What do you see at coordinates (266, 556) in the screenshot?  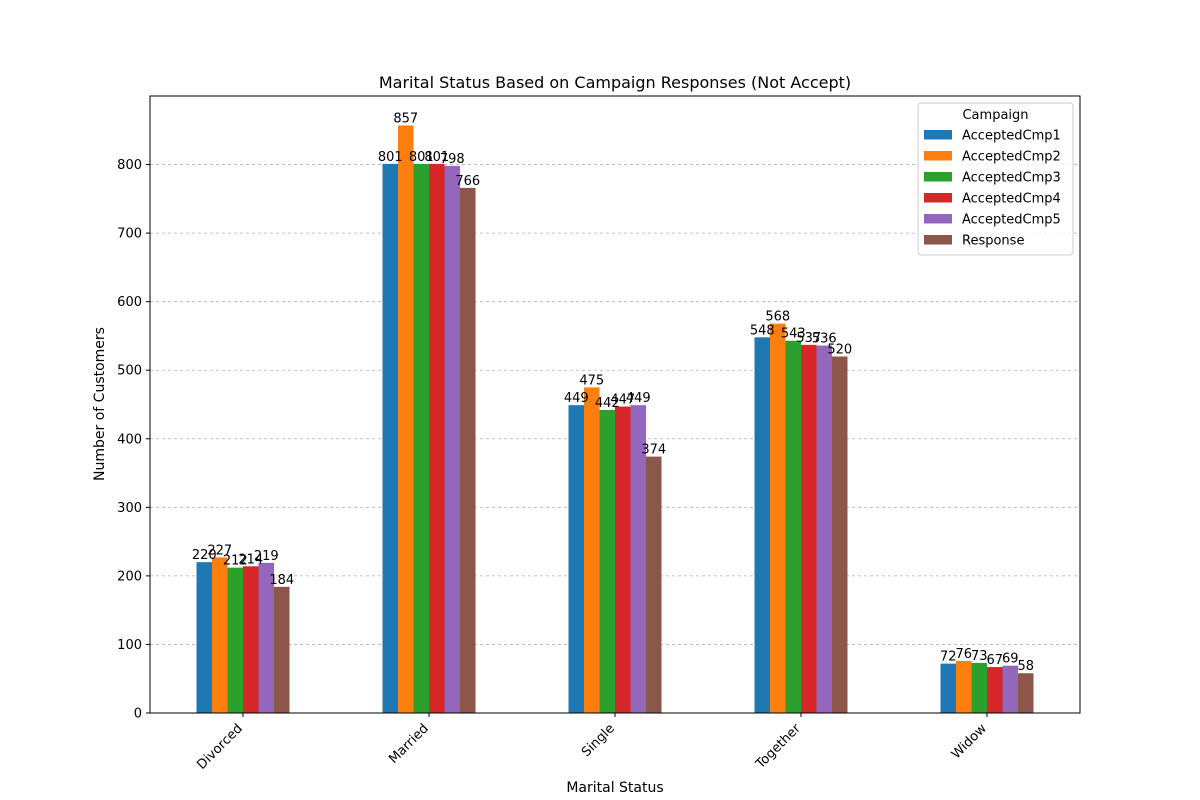 I see `data-label: 219` at bounding box center [266, 556].